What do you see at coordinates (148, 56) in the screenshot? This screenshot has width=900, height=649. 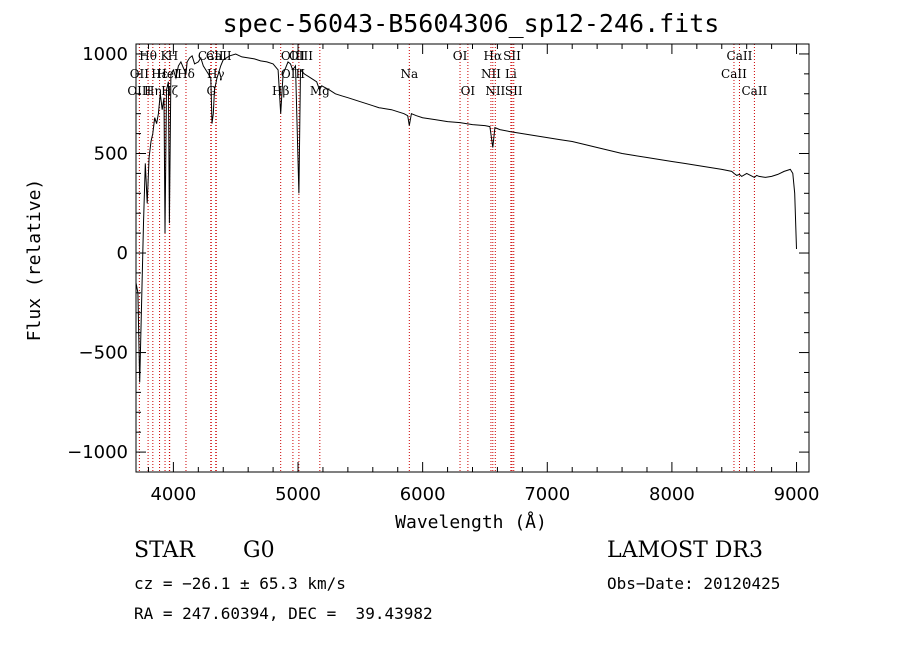 I see `line-label: Hθ` at bounding box center [148, 56].